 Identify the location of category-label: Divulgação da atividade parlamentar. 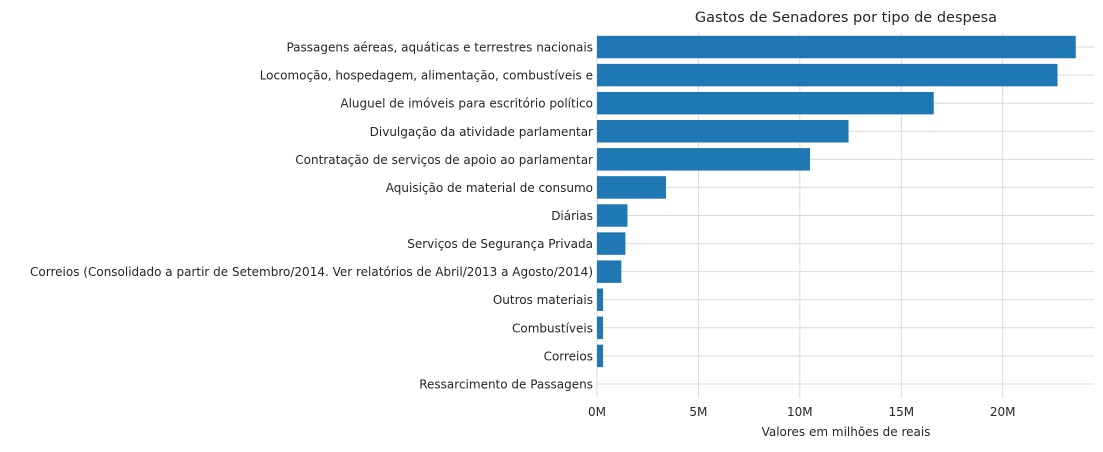
(481, 132).